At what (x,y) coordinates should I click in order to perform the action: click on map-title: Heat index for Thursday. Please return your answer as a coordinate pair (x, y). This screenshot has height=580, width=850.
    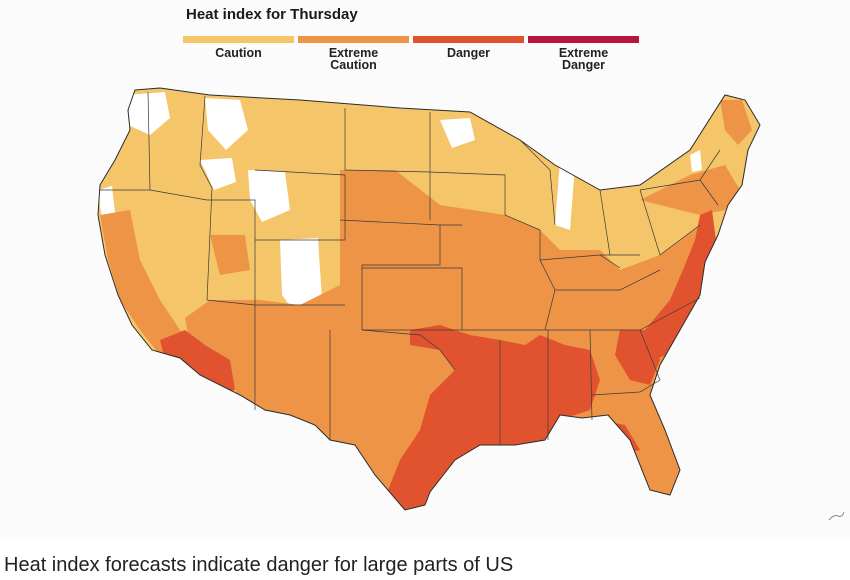
    Looking at the image, I should click on (272, 14).